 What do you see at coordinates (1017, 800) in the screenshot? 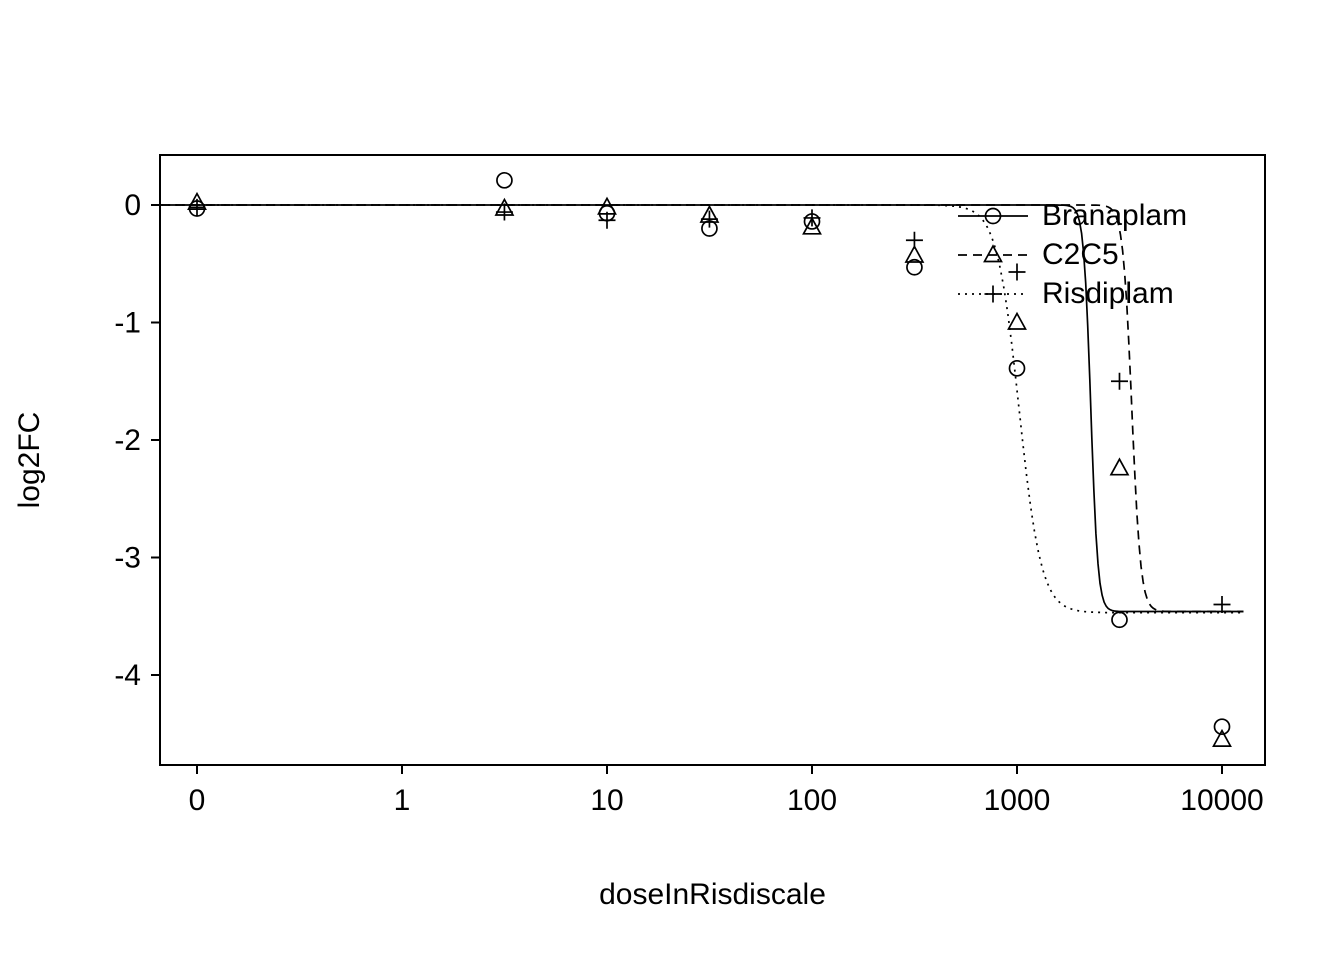
I see `x-tick-label: 1000` at bounding box center [1017, 800].